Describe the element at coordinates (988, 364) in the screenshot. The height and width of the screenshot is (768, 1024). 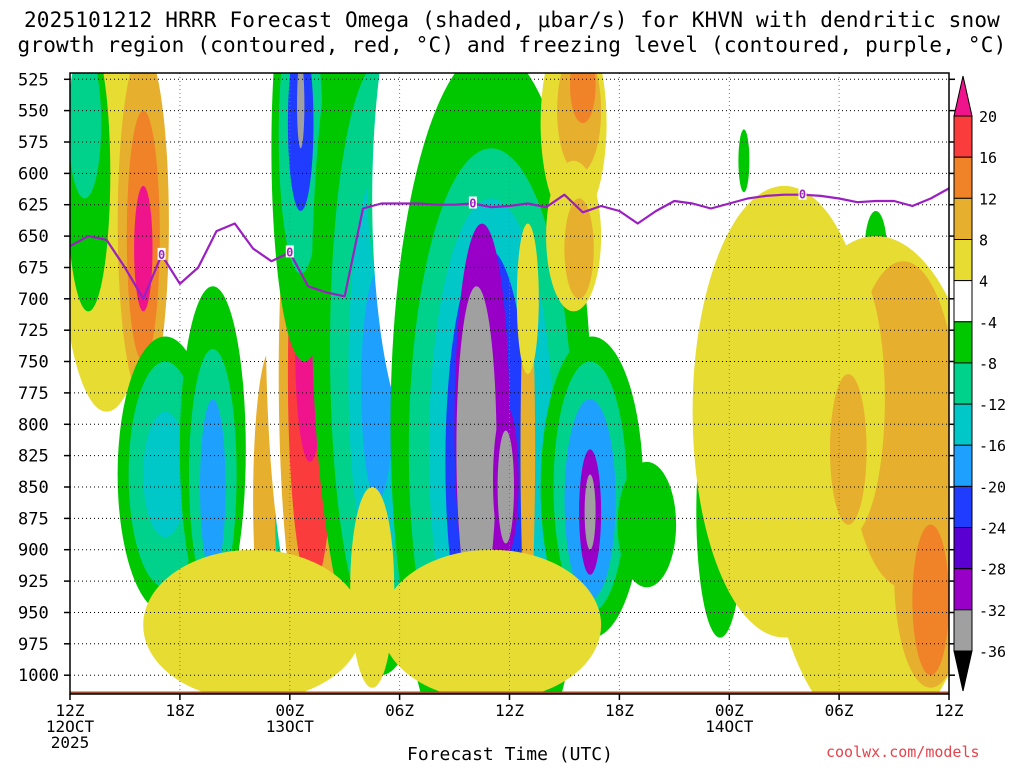
I see `colorbar-label-6: -8` at that location.